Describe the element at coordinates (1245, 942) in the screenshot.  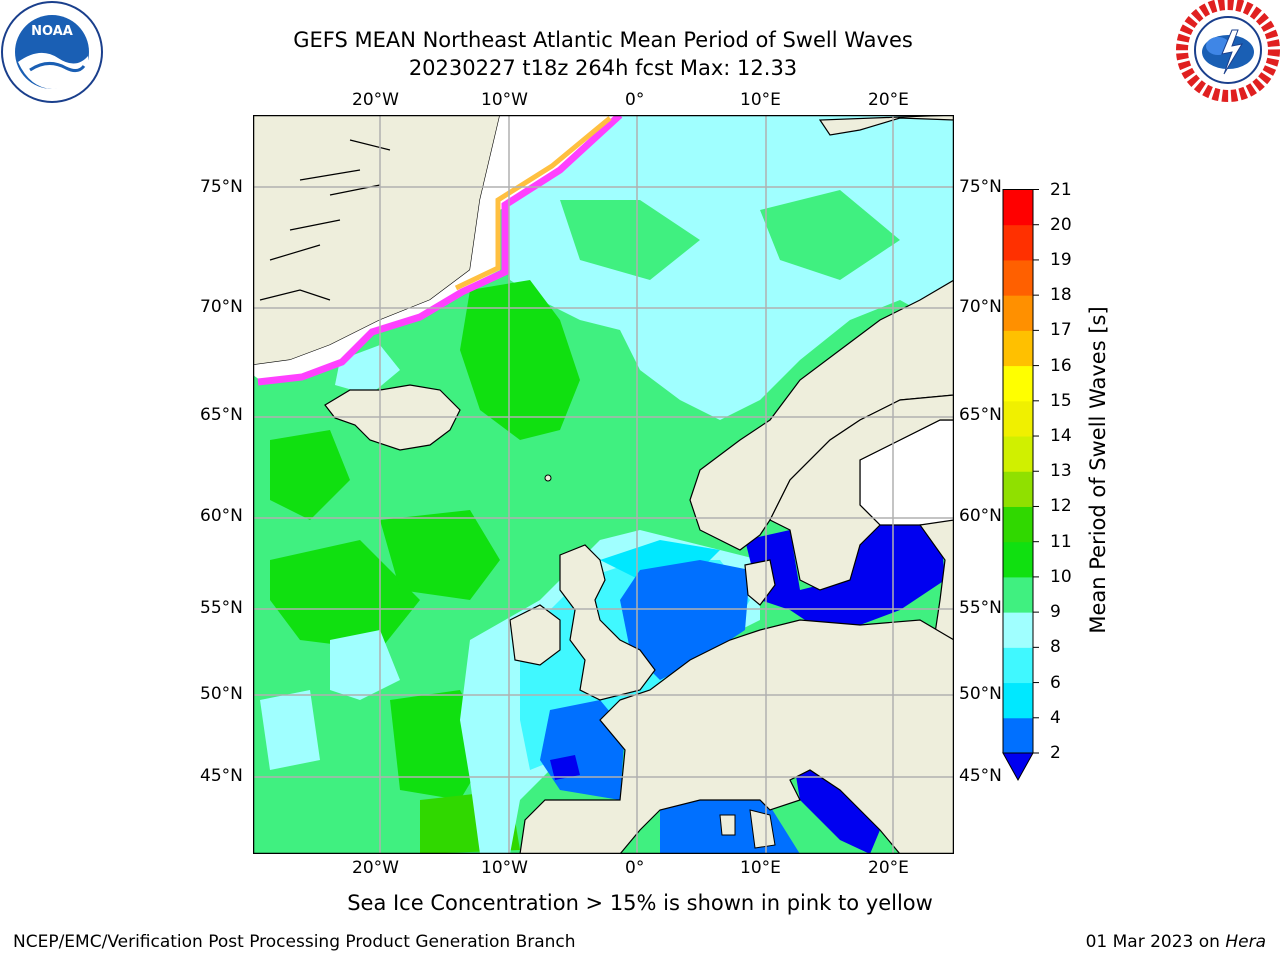
I see `footer-host: Hera` at that location.